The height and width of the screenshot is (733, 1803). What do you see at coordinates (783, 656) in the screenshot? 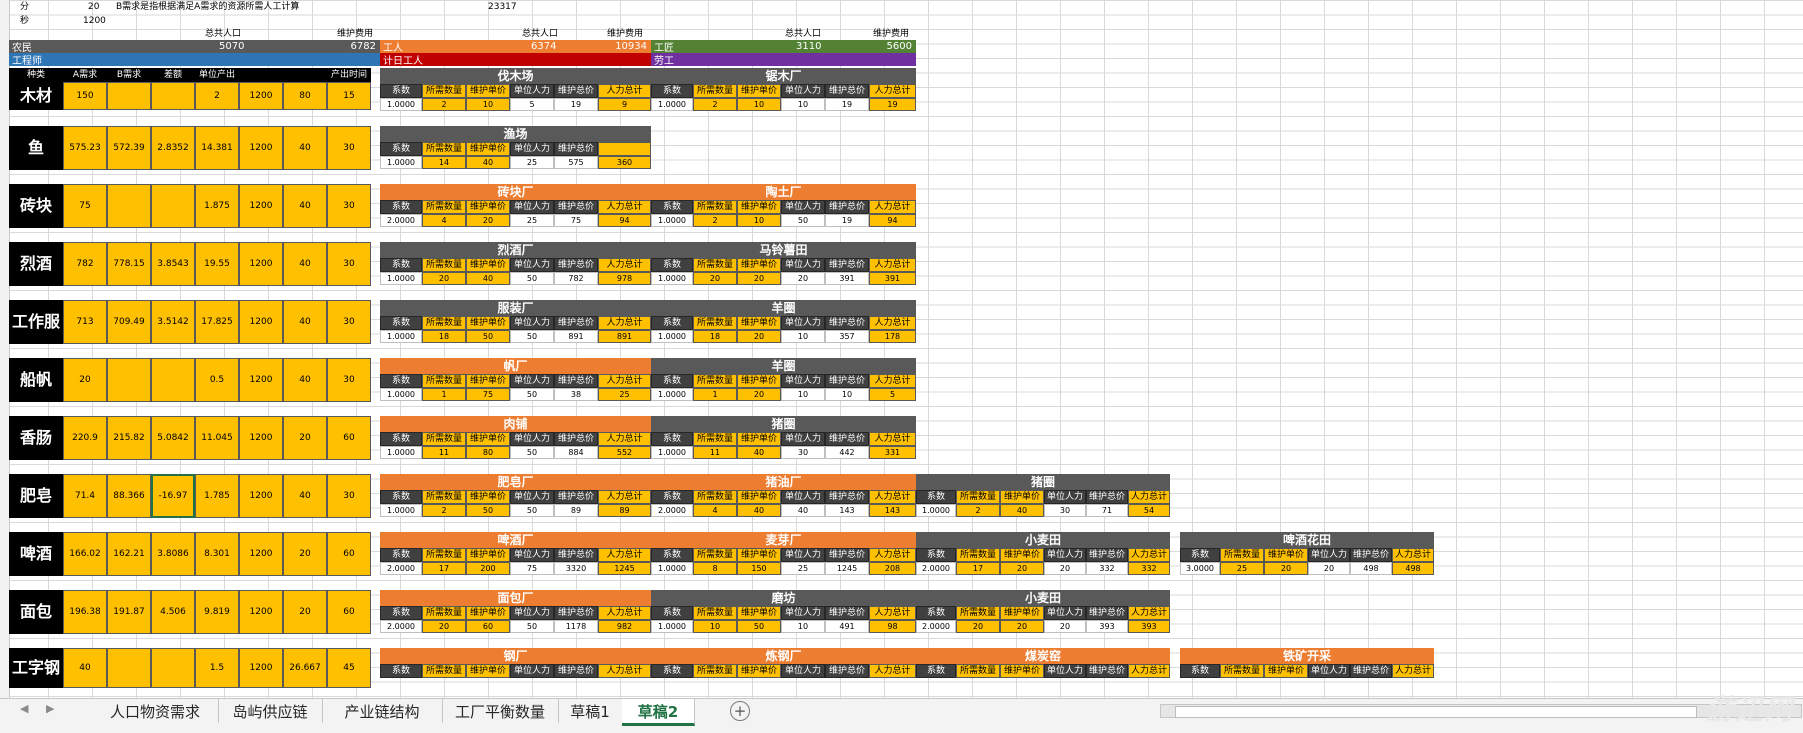
I see `facility-title: 炼钢厂` at bounding box center [783, 656].